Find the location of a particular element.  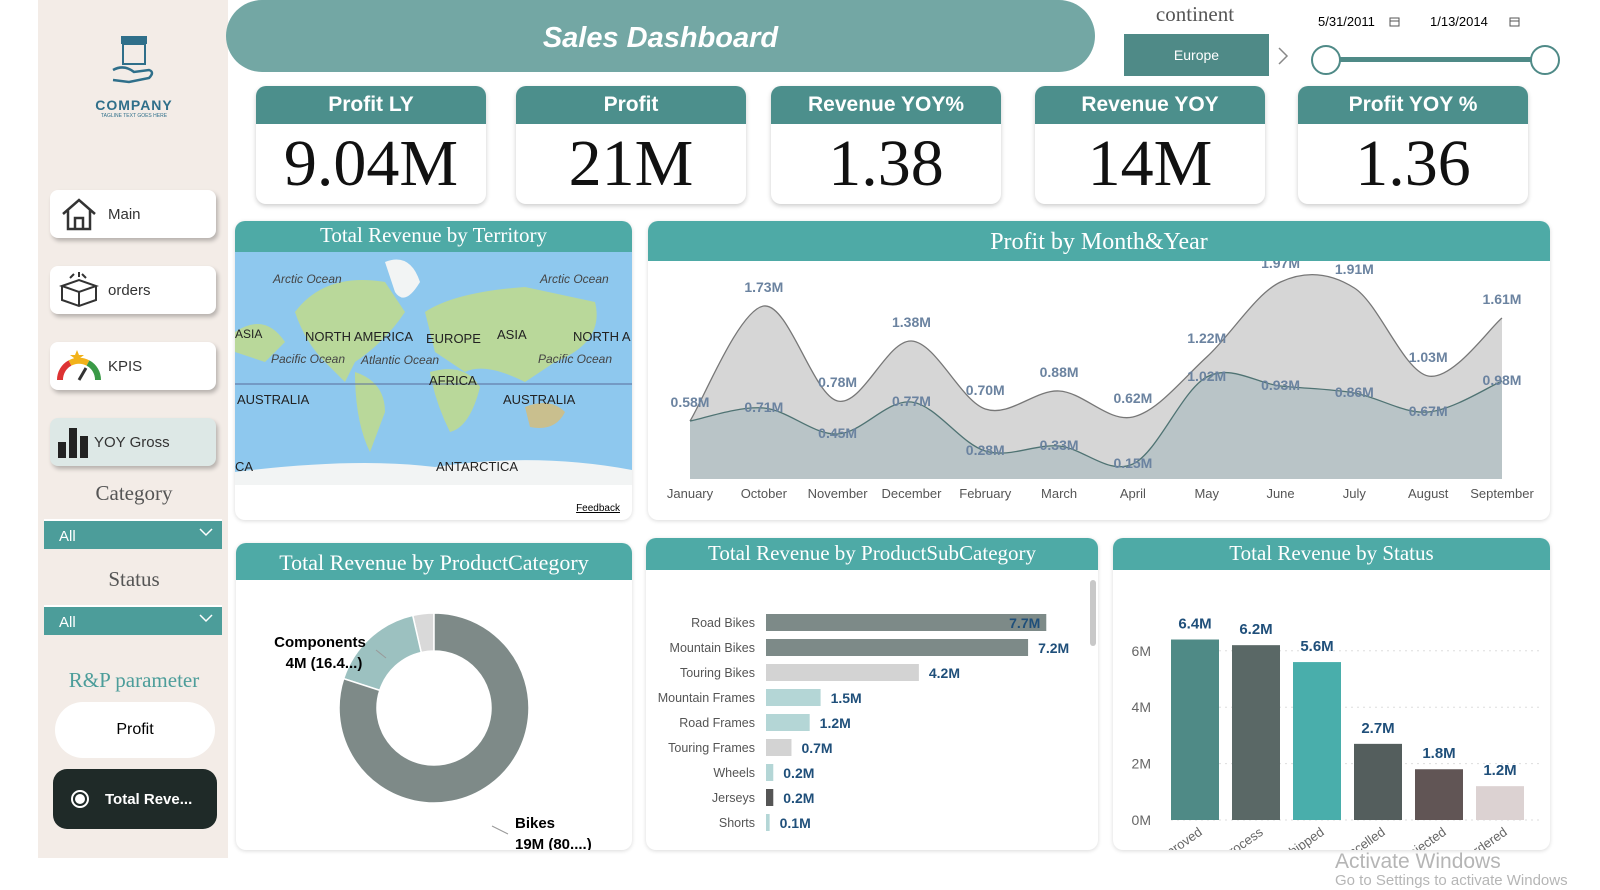

x-tick-label: July is located at coordinates (1355, 493).